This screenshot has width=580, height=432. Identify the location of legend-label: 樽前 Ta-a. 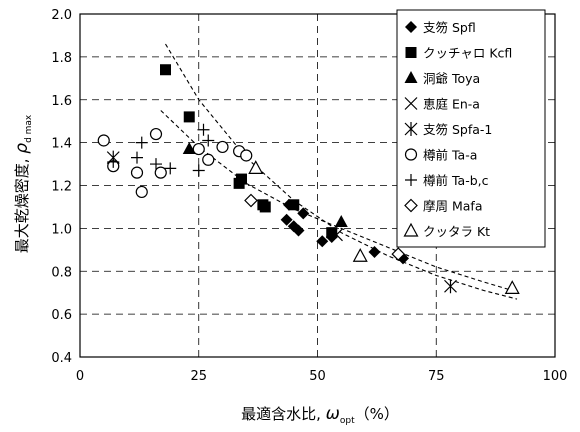
(450, 155).